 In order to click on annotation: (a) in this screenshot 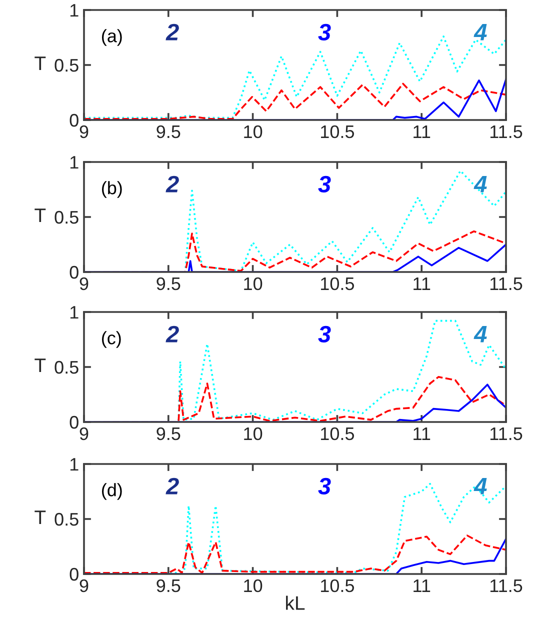, I will do `click(112, 37)`.